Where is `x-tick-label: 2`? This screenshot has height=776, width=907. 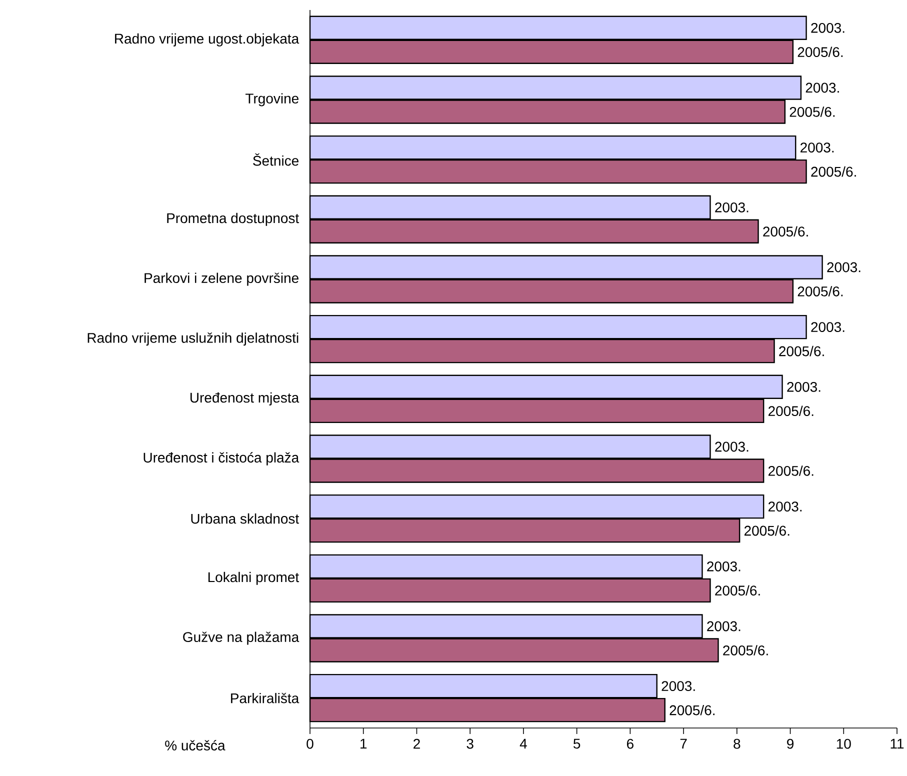
x-tick-label: 2 is located at coordinates (417, 743).